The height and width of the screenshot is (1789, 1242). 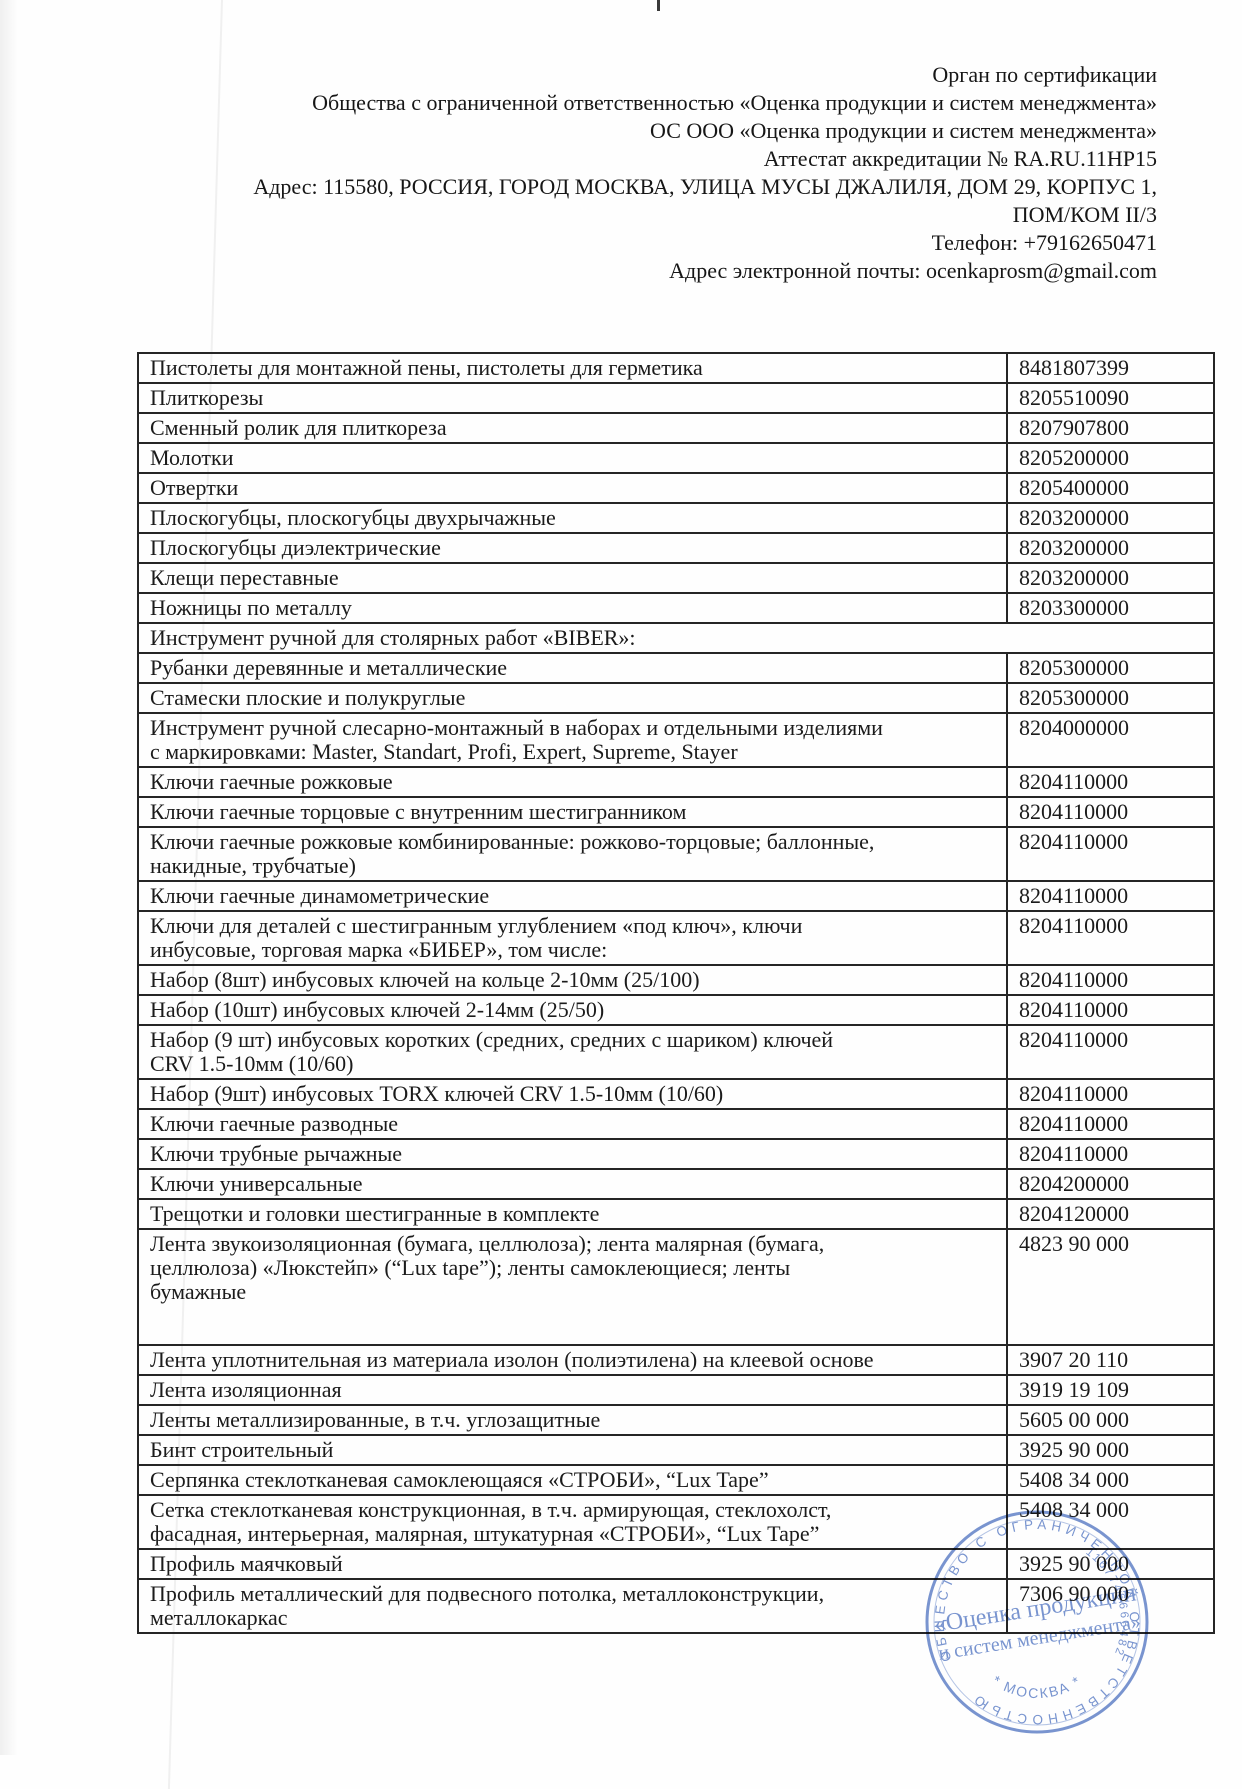 I want to click on table-row: Ножницы по металлу 8203300000, so click(x=676, y=608).